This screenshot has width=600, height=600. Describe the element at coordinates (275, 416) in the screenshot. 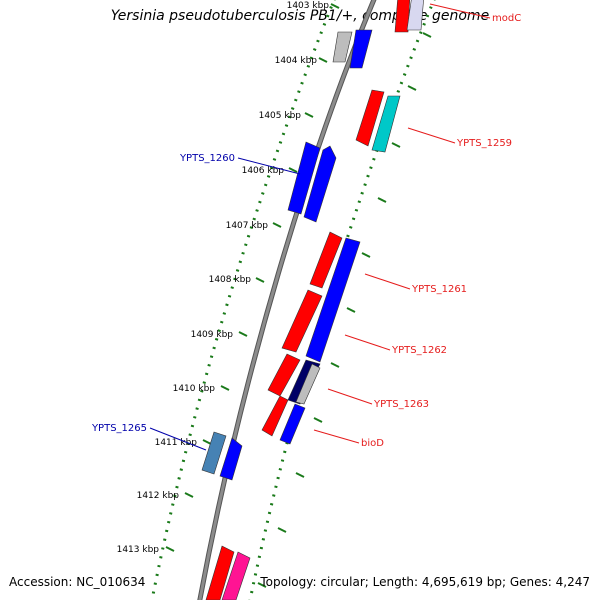

I see `gene-block-bioD` at that location.